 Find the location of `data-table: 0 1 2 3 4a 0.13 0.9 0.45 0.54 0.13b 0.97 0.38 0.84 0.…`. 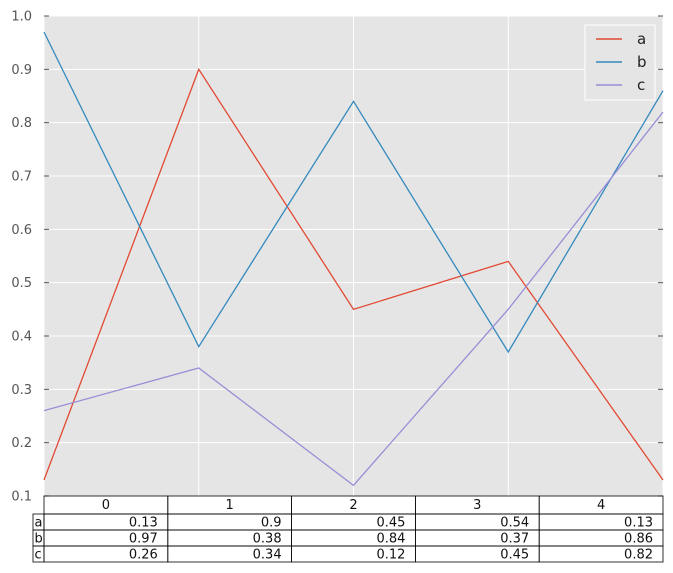

data-table: 0 1 2 3 4a 0.13 0.9 0.45 0.54 0.13b 0.97 0.38 0.84 0.… is located at coordinates (348, 529).